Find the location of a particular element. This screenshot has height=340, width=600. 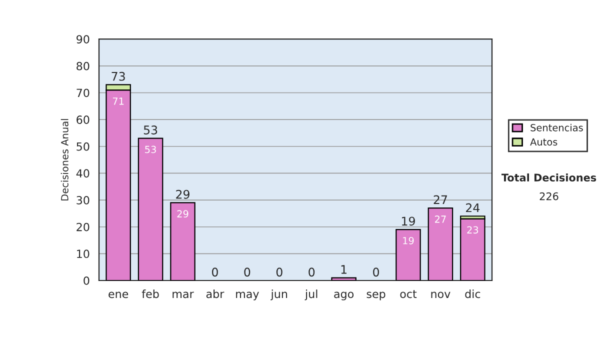

y-tick-label: 50 is located at coordinates (83, 146).